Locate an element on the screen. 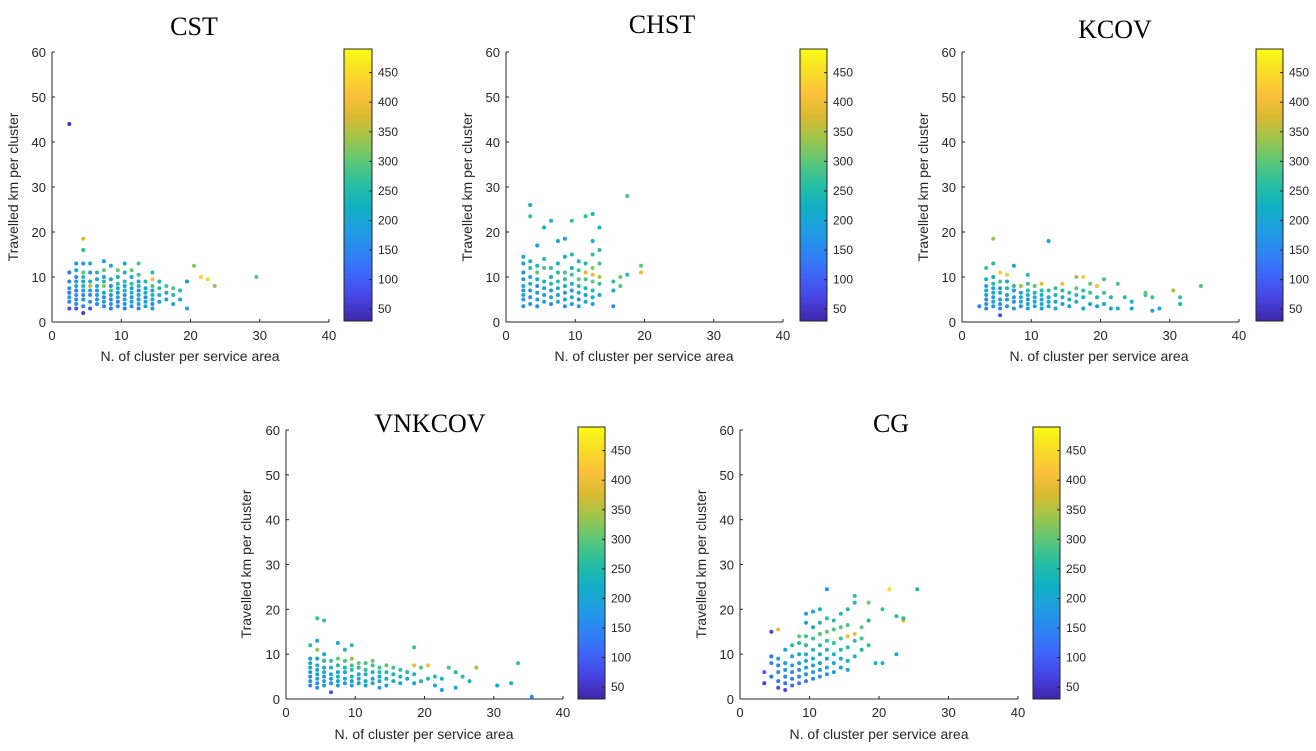 Image resolution: width=1316 pixels, height=751 pixels. colorbar-tick-label: 350 is located at coordinates (621, 510).